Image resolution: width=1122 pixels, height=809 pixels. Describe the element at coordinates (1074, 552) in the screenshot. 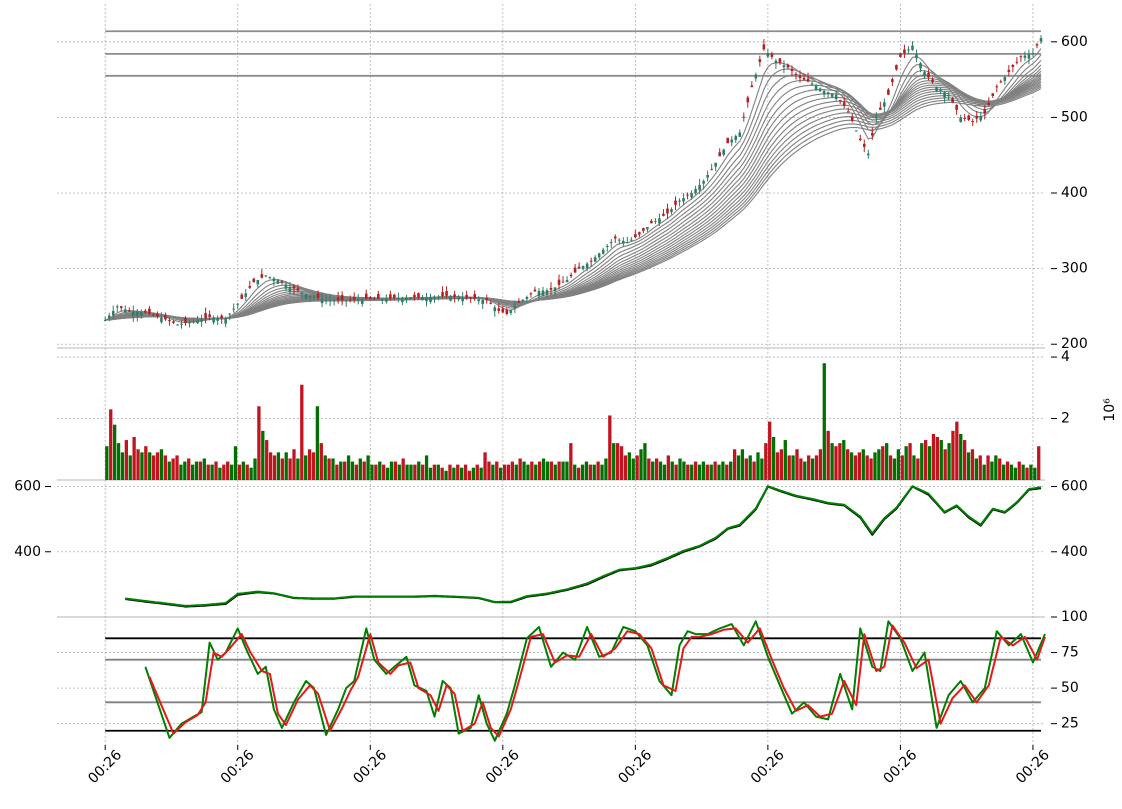

I see `ma-y-tick-label-right: 400` at that location.